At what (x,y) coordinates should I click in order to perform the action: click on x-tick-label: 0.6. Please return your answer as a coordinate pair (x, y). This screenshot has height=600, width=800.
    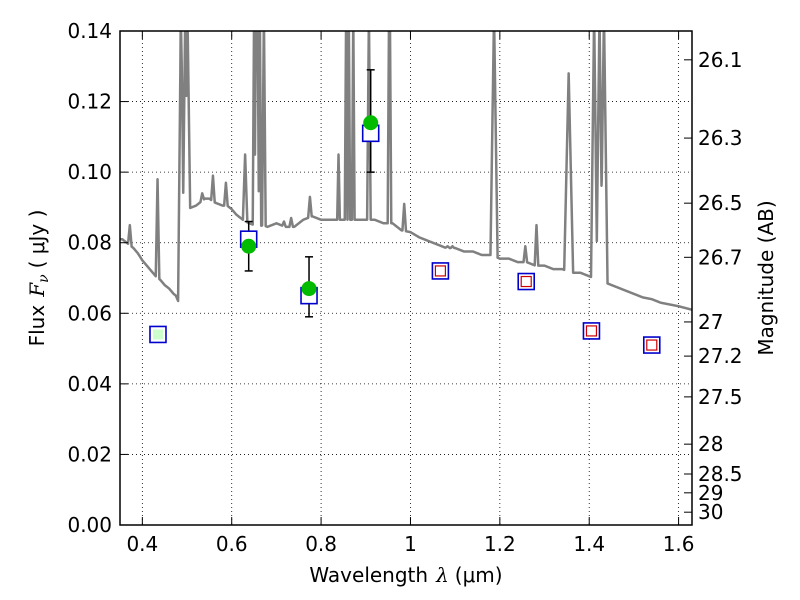
    Looking at the image, I should click on (232, 544).